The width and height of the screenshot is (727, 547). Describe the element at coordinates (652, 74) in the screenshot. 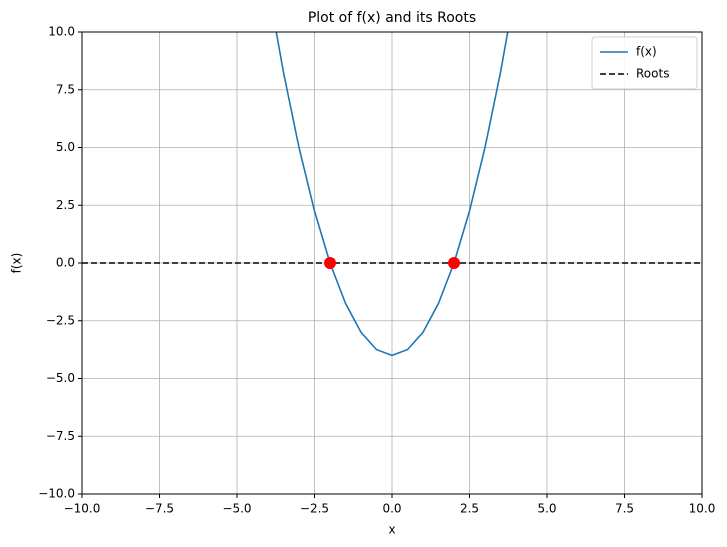

I see `legend-label: Roots` at that location.